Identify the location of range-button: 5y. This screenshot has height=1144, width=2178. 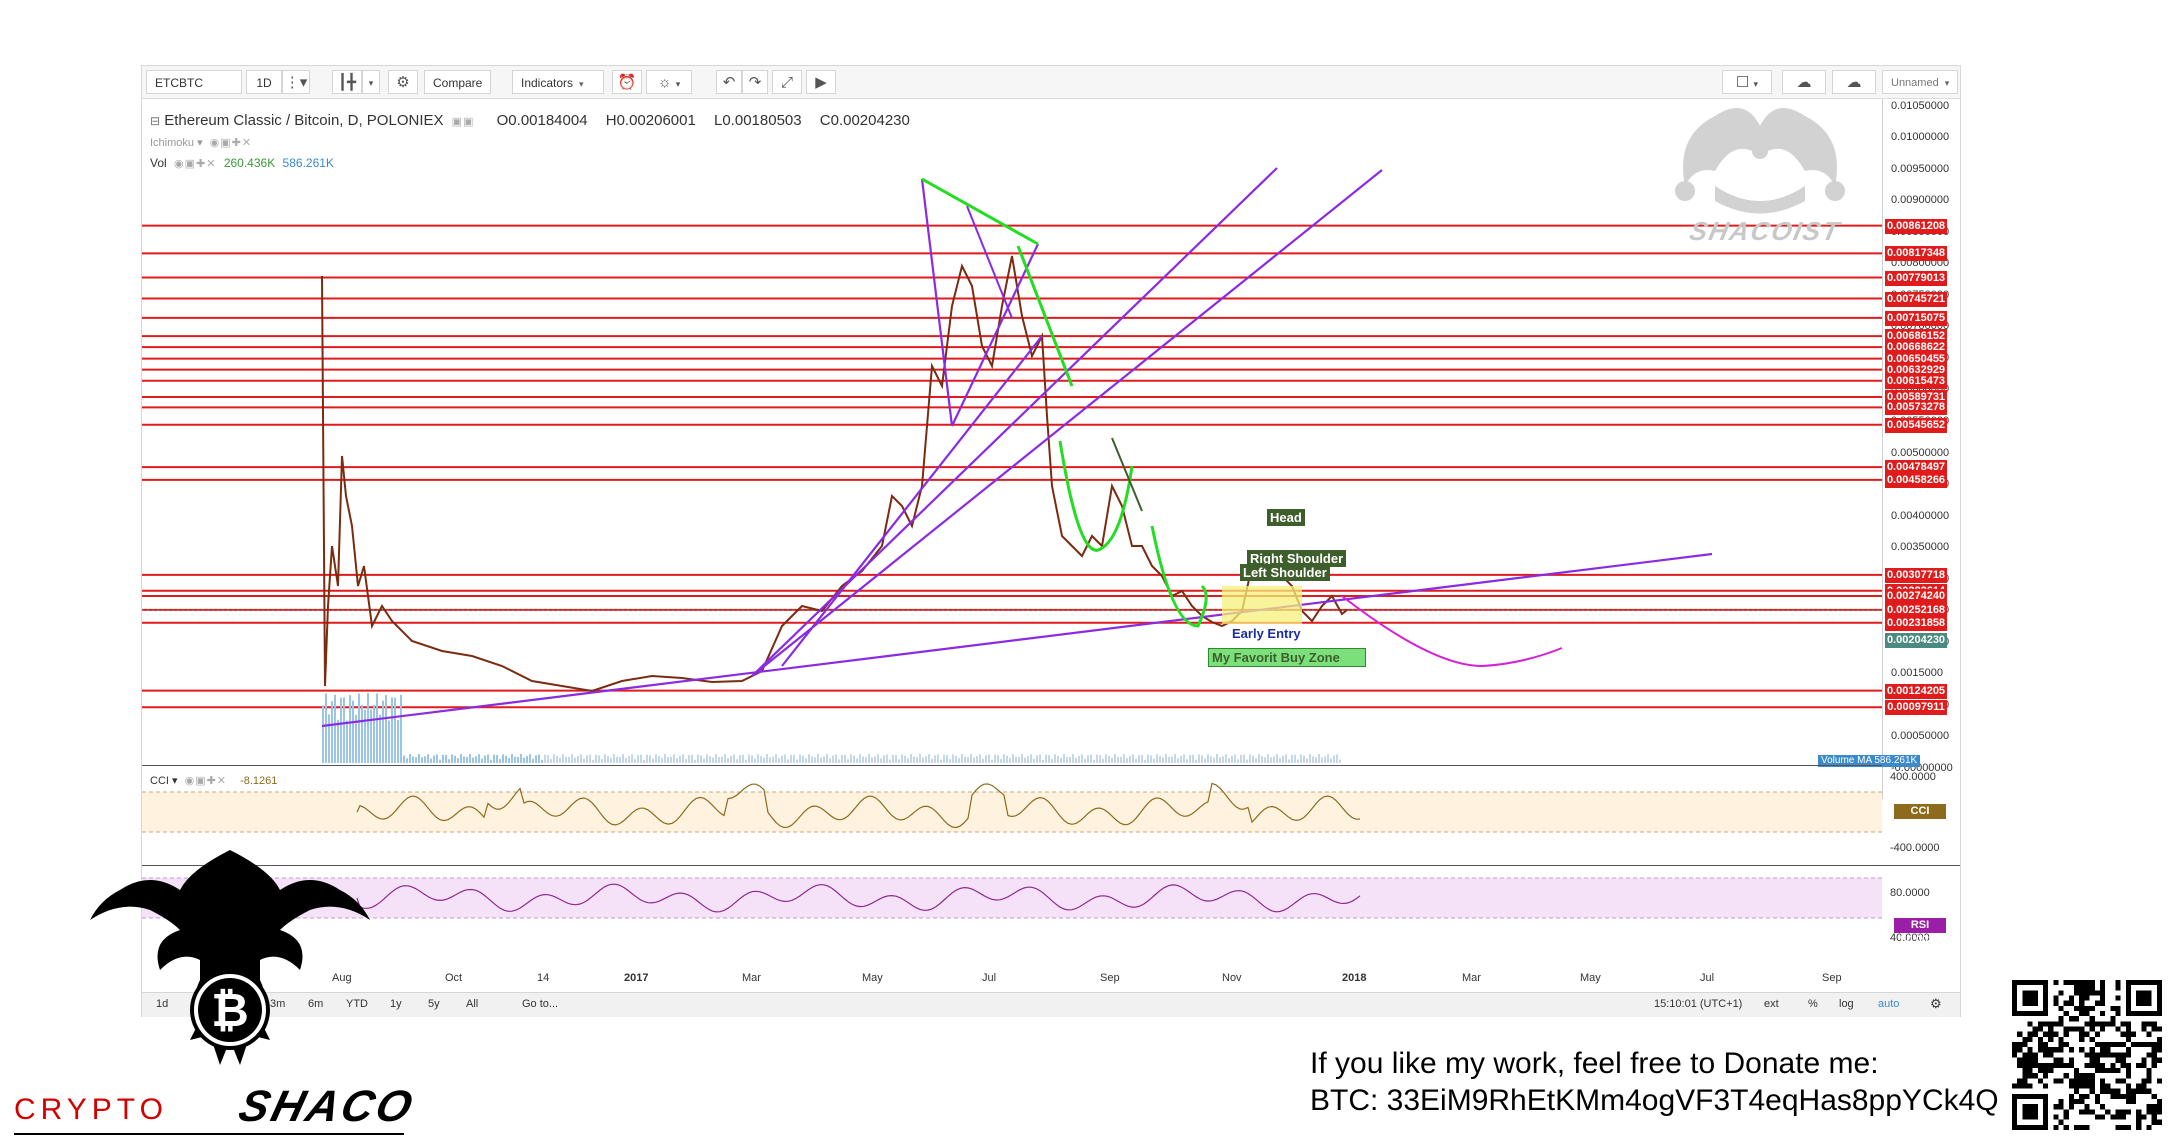
(434, 1004).